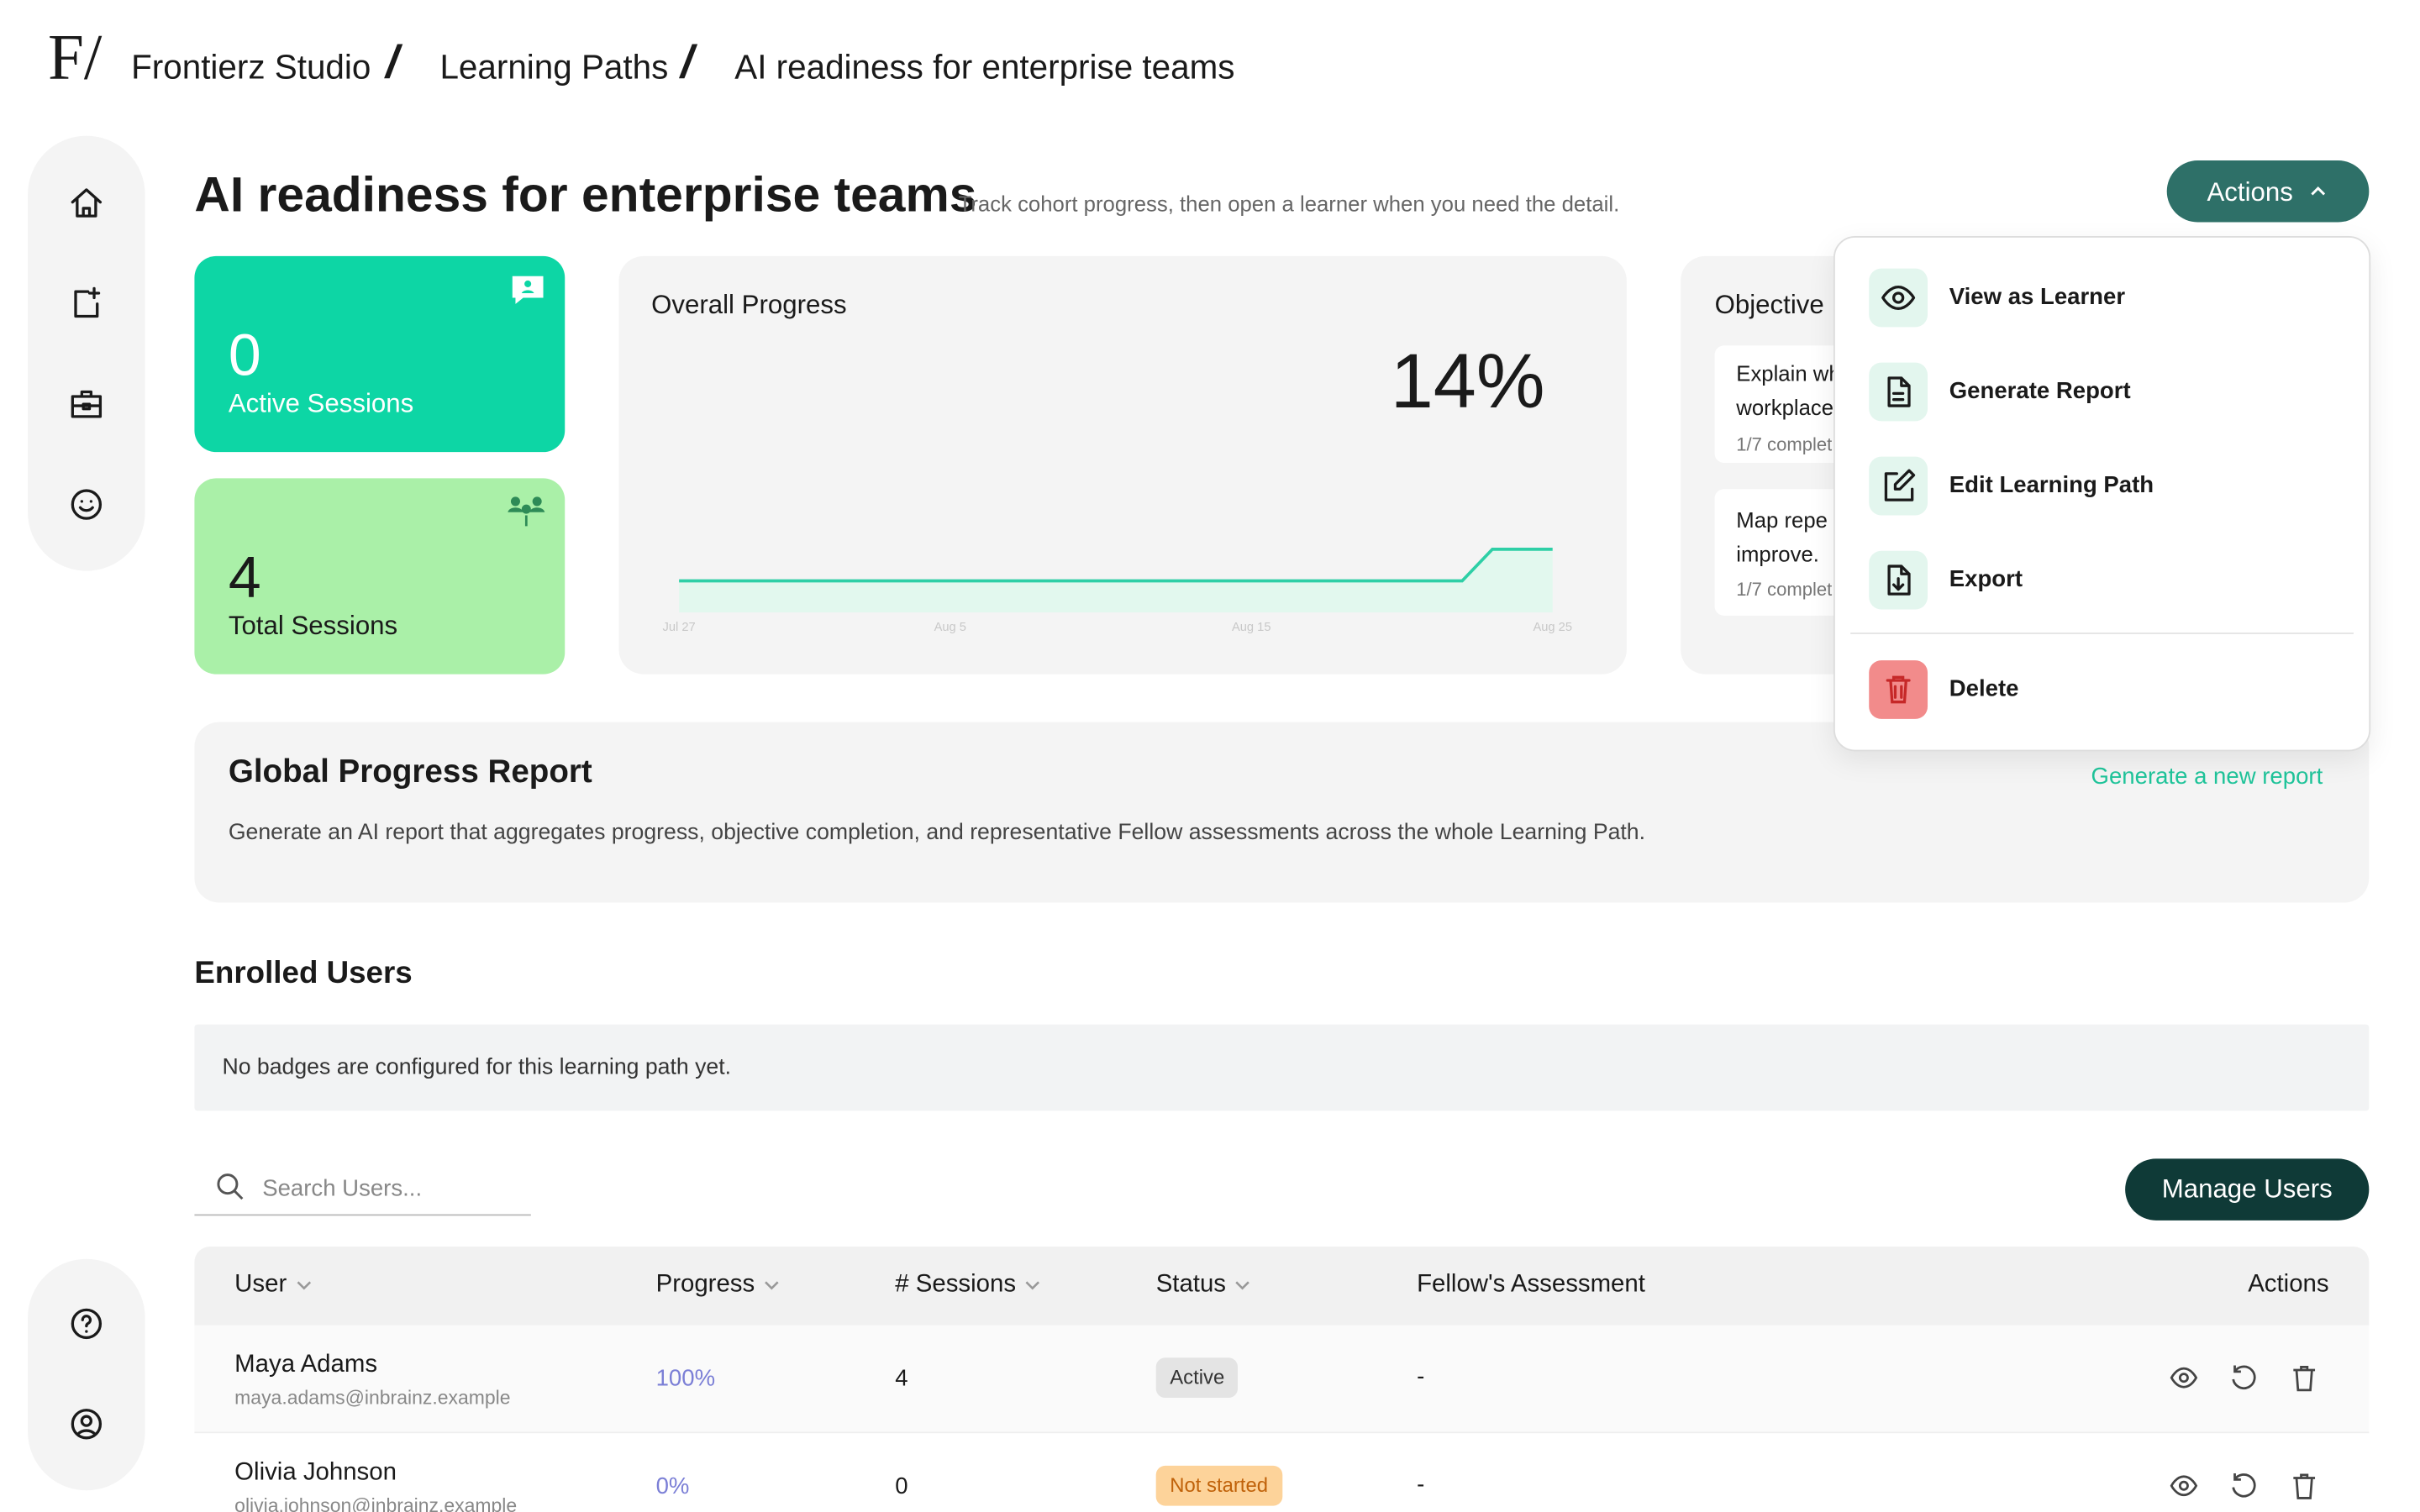 The width and height of the screenshot is (2420, 1512). What do you see at coordinates (2207, 777) in the screenshot?
I see `report-link: Generate a new report` at bounding box center [2207, 777].